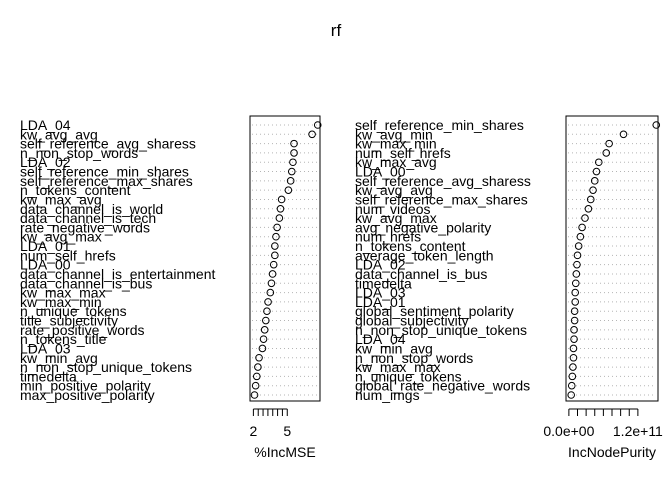 This screenshot has width=672, height=480. Describe the element at coordinates (434, 311) in the screenshot. I see `row-label: global_sentiment_polarity` at that location.